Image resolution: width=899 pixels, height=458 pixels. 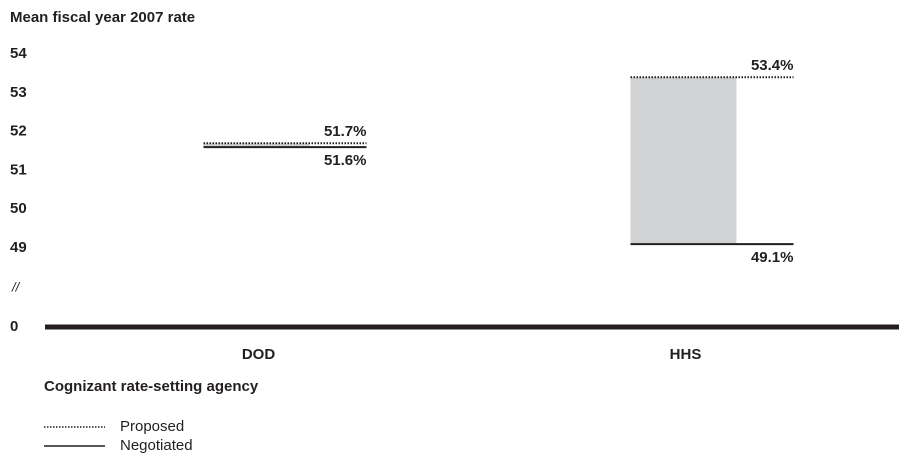 What do you see at coordinates (14, 326) in the screenshot?
I see `y-tick-label: 0` at bounding box center [14, 326].